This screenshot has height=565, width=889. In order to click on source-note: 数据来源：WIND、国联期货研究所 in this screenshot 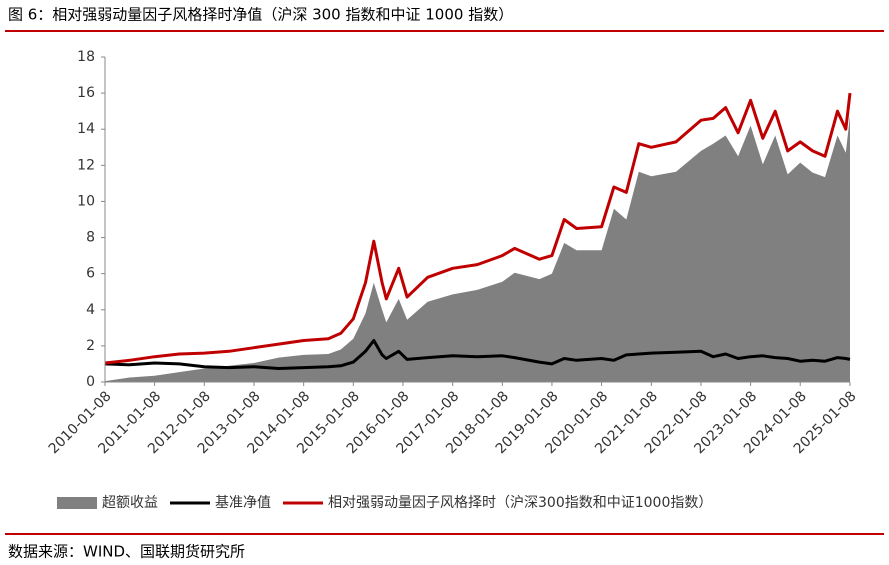, I will do `click(126, 552)`.